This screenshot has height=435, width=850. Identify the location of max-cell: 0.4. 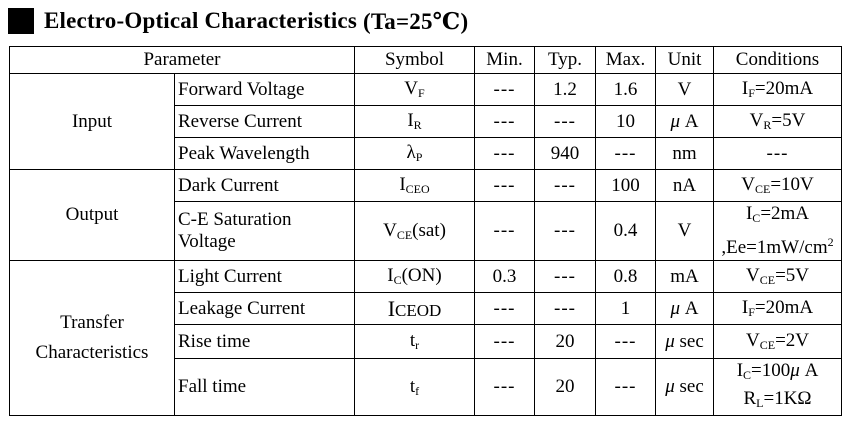
(625, 231).